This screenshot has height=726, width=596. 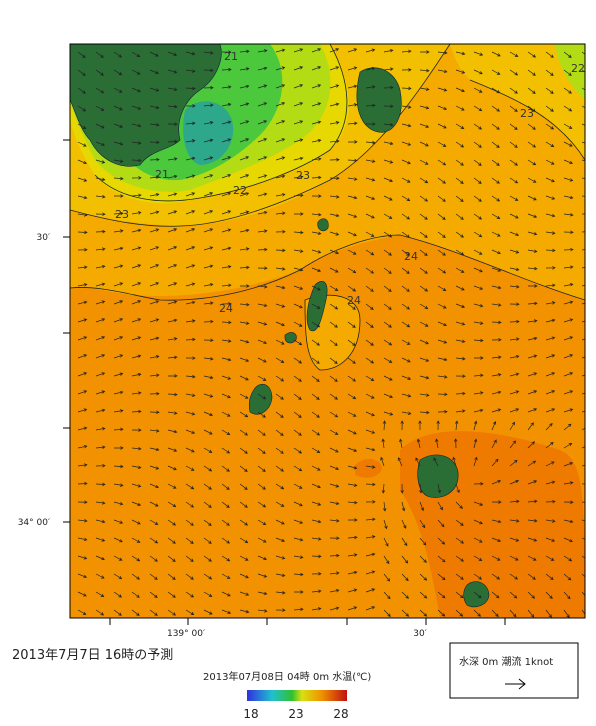 I want to click on legend-box, so click(x=514, y=670).